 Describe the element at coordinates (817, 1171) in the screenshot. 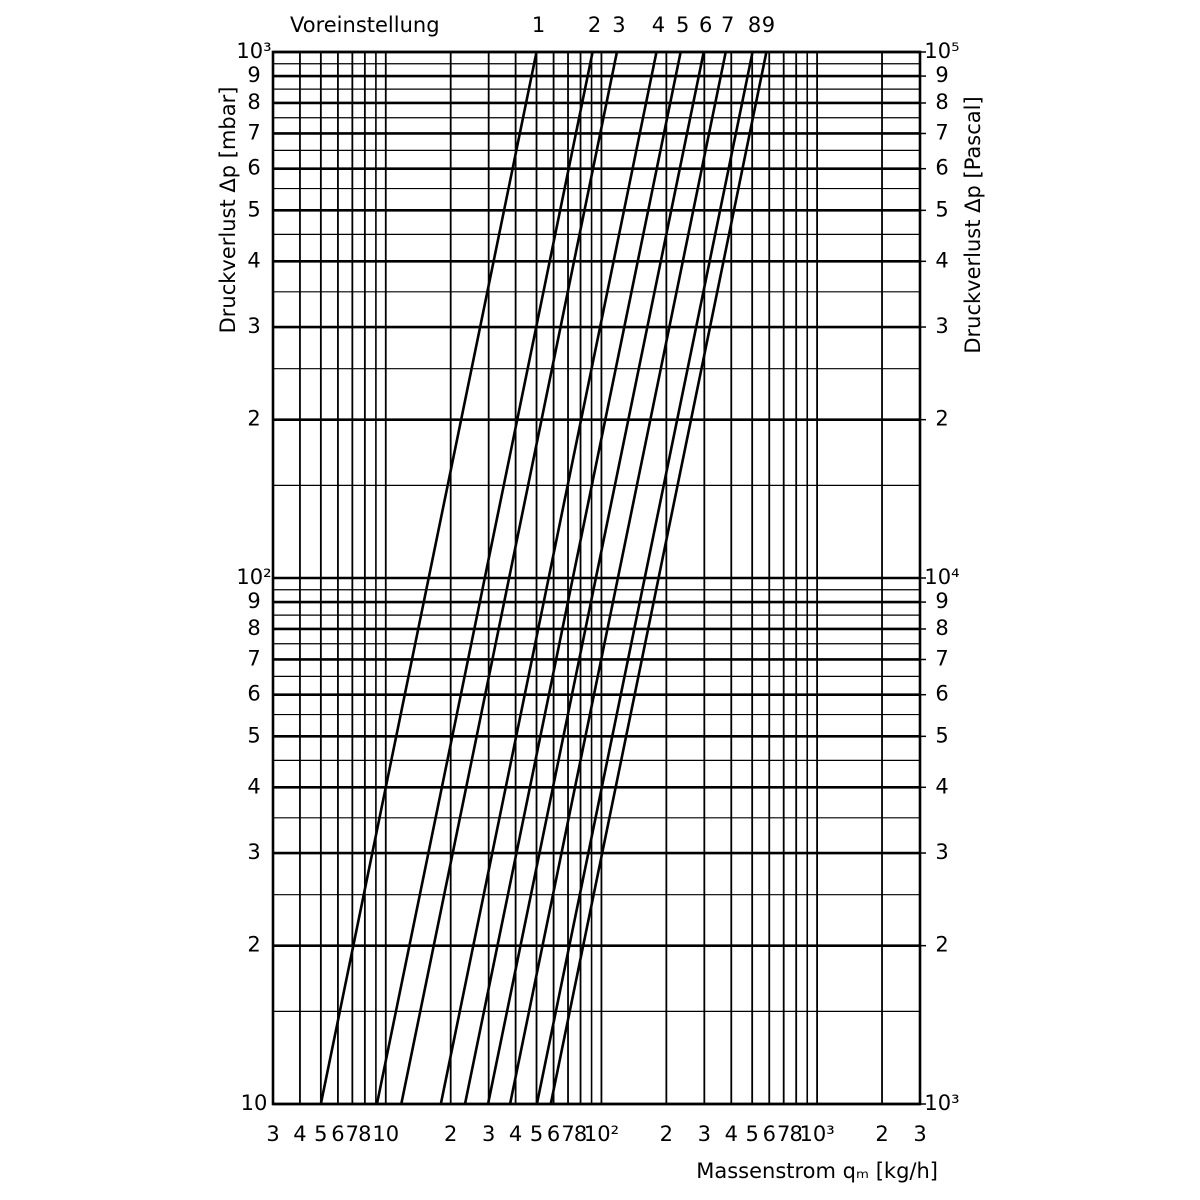

I see `x-axis-title: Massenstrom qₘ [kg/h]` at that location.